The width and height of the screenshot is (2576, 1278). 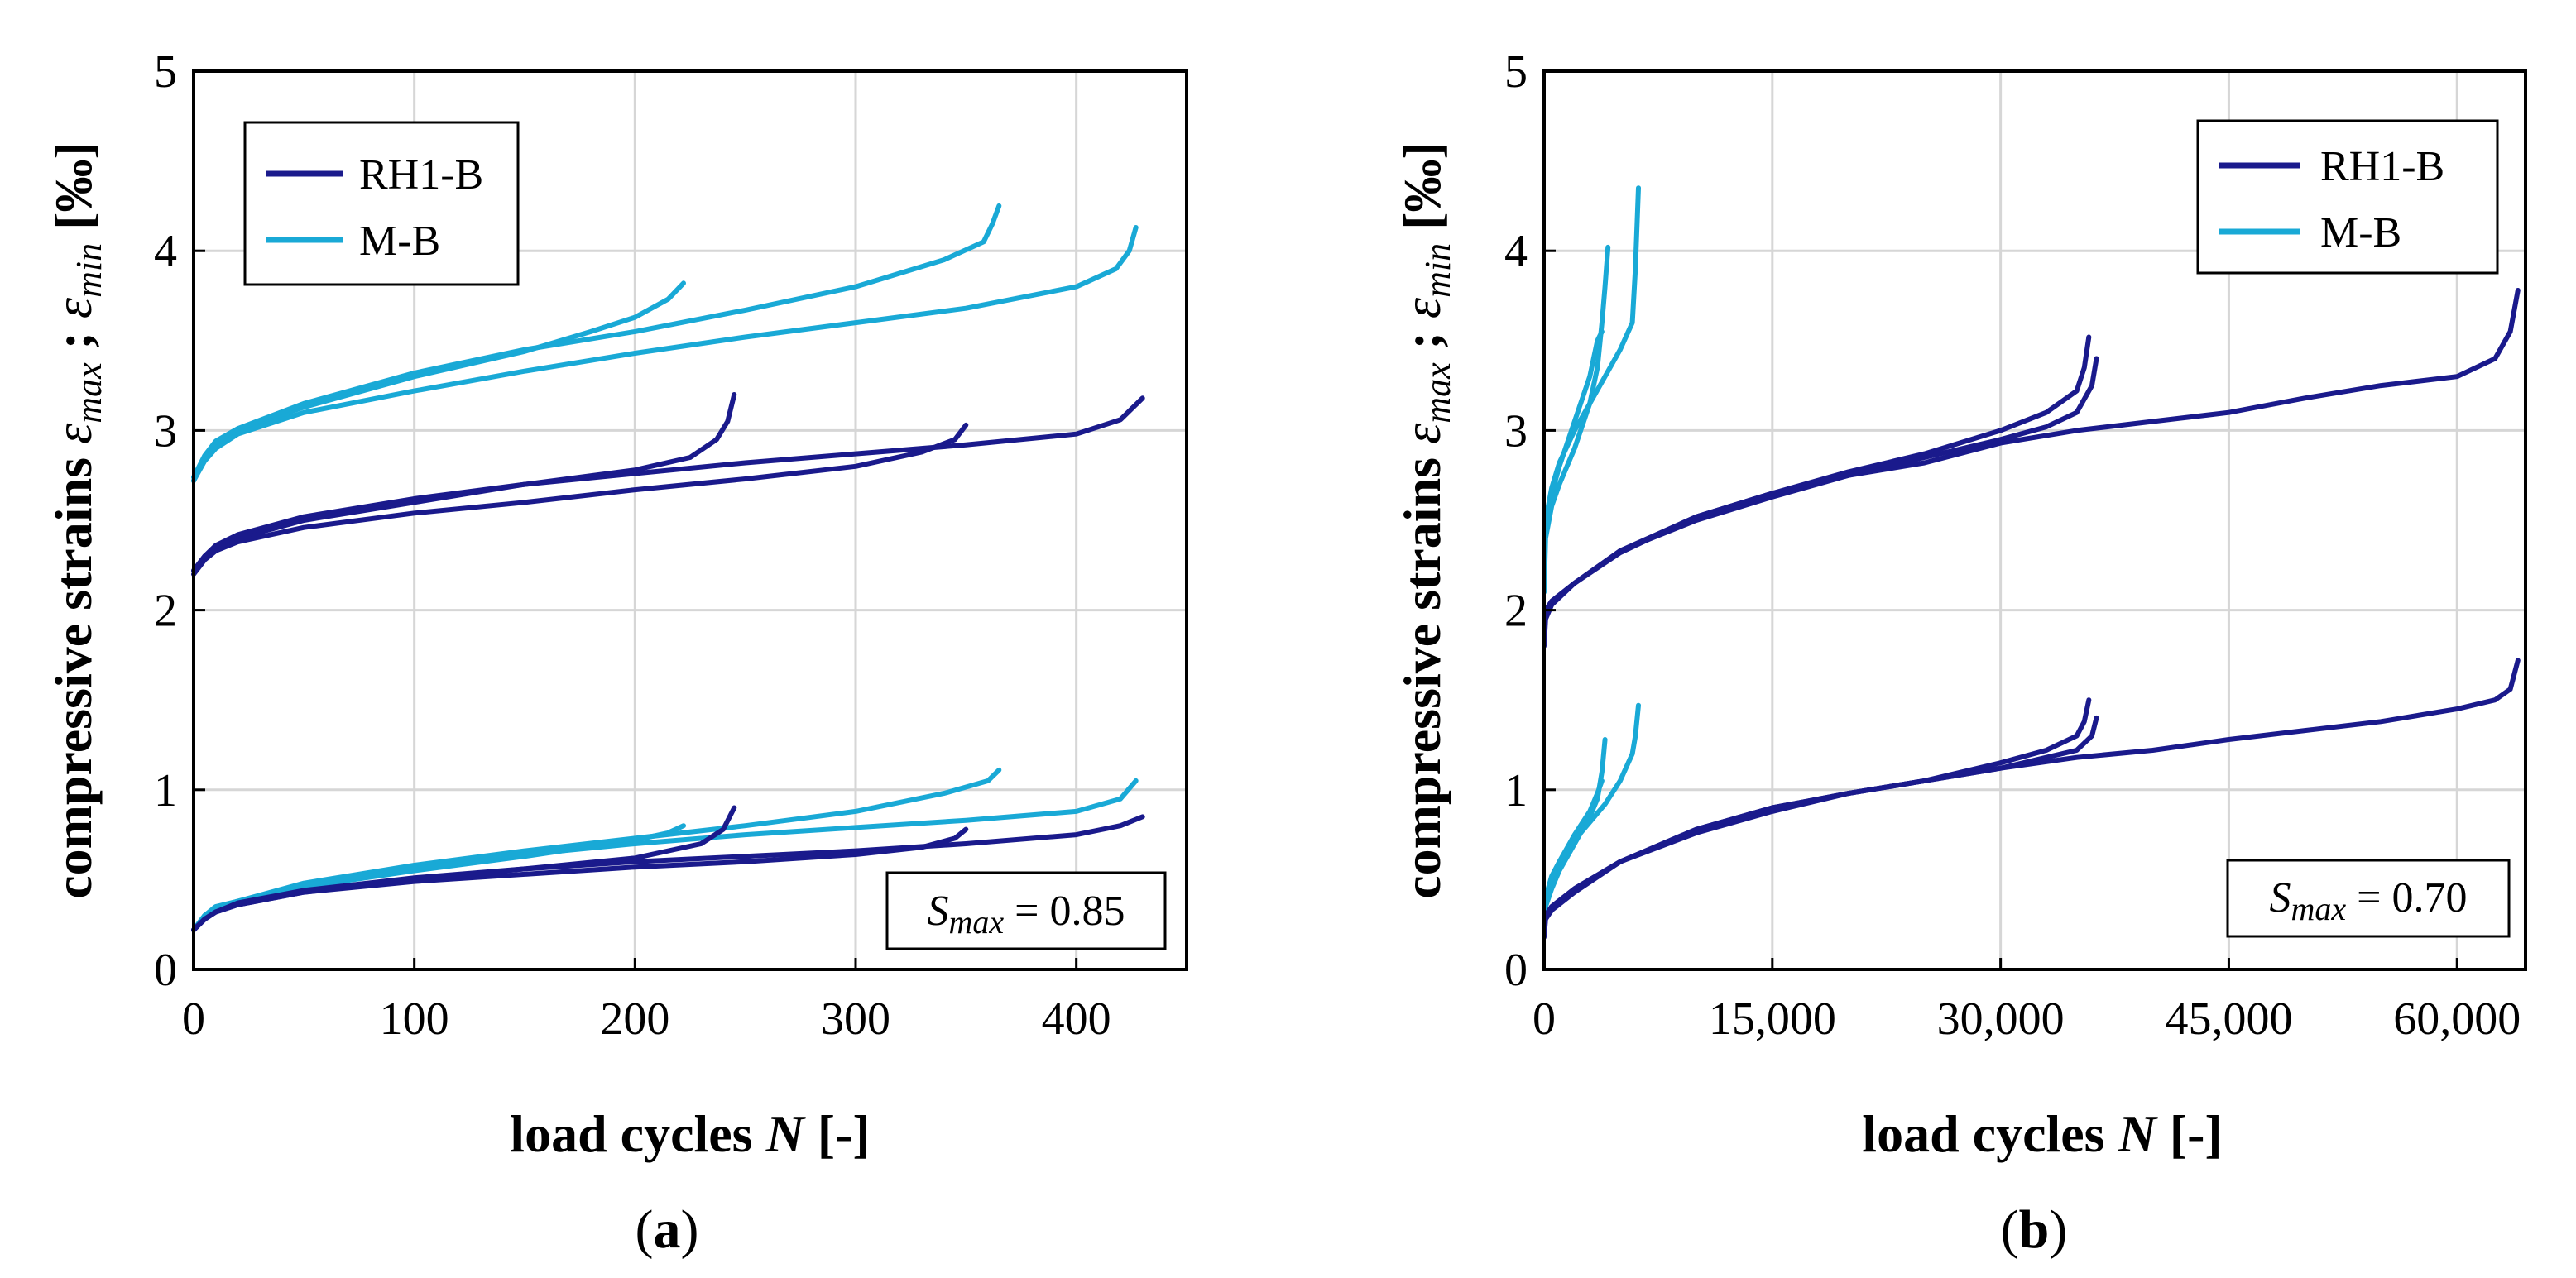 What do you see at coordinates (415, 1019) in the screenshot?
I see `x-tick-label: 100` at bounding box center [415, 1019].